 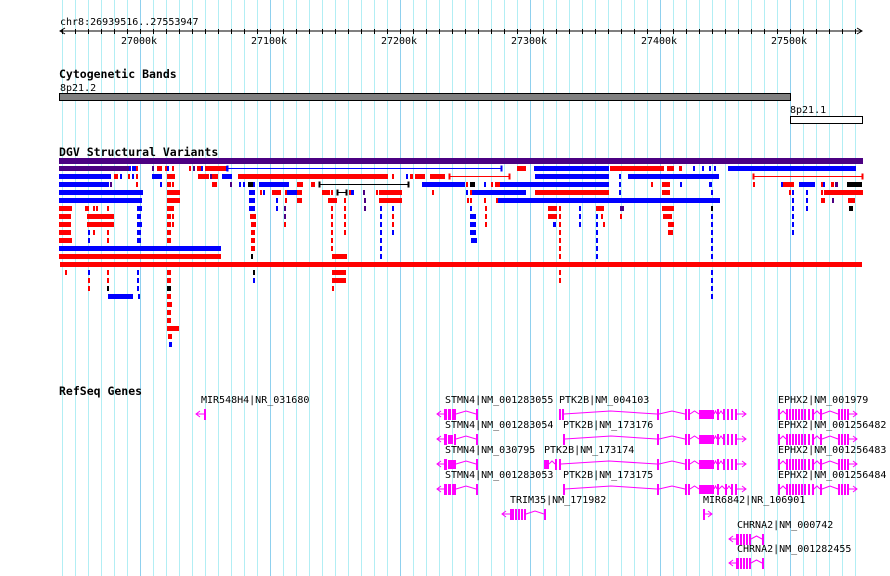 What do you see at coordinates (655, 432) in the screenshot?
I see `gene-feature: PTK2B|NM_173176` at bounding box center [655, 432].